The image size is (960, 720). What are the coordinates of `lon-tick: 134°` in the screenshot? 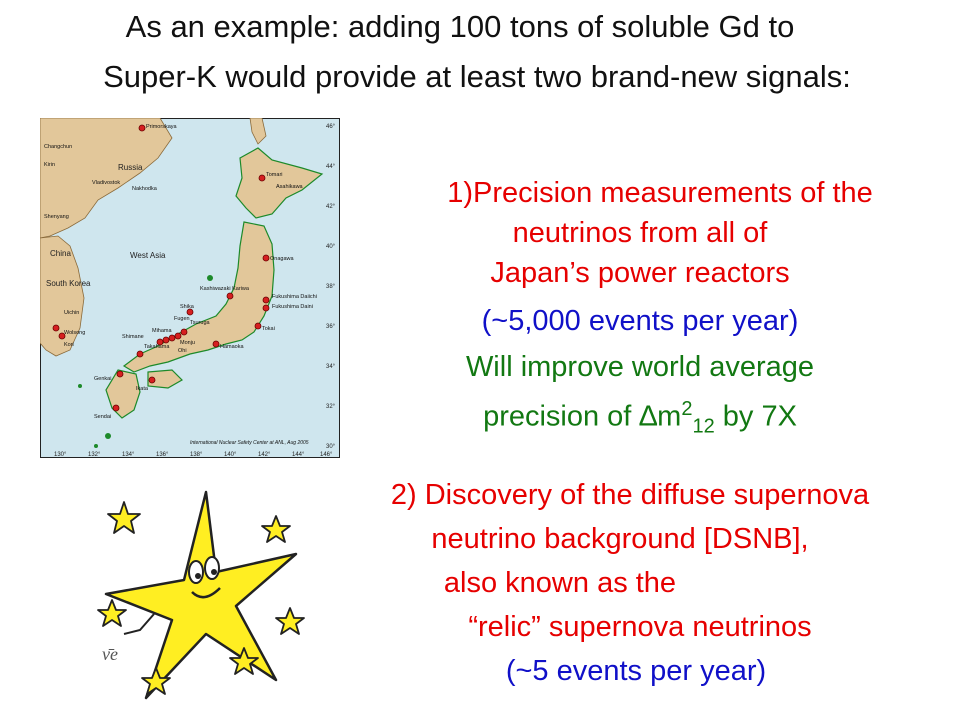 It's located at (128, 455).